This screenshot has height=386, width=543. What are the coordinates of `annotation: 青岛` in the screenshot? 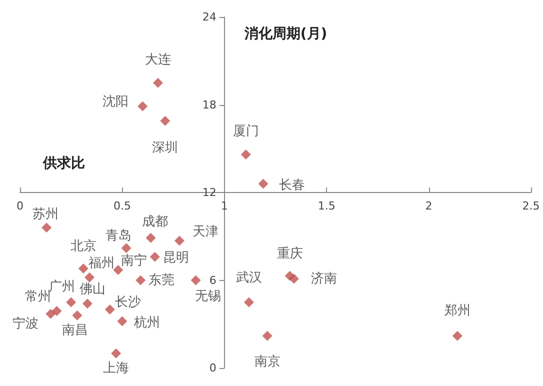 It's located at (118, 236).